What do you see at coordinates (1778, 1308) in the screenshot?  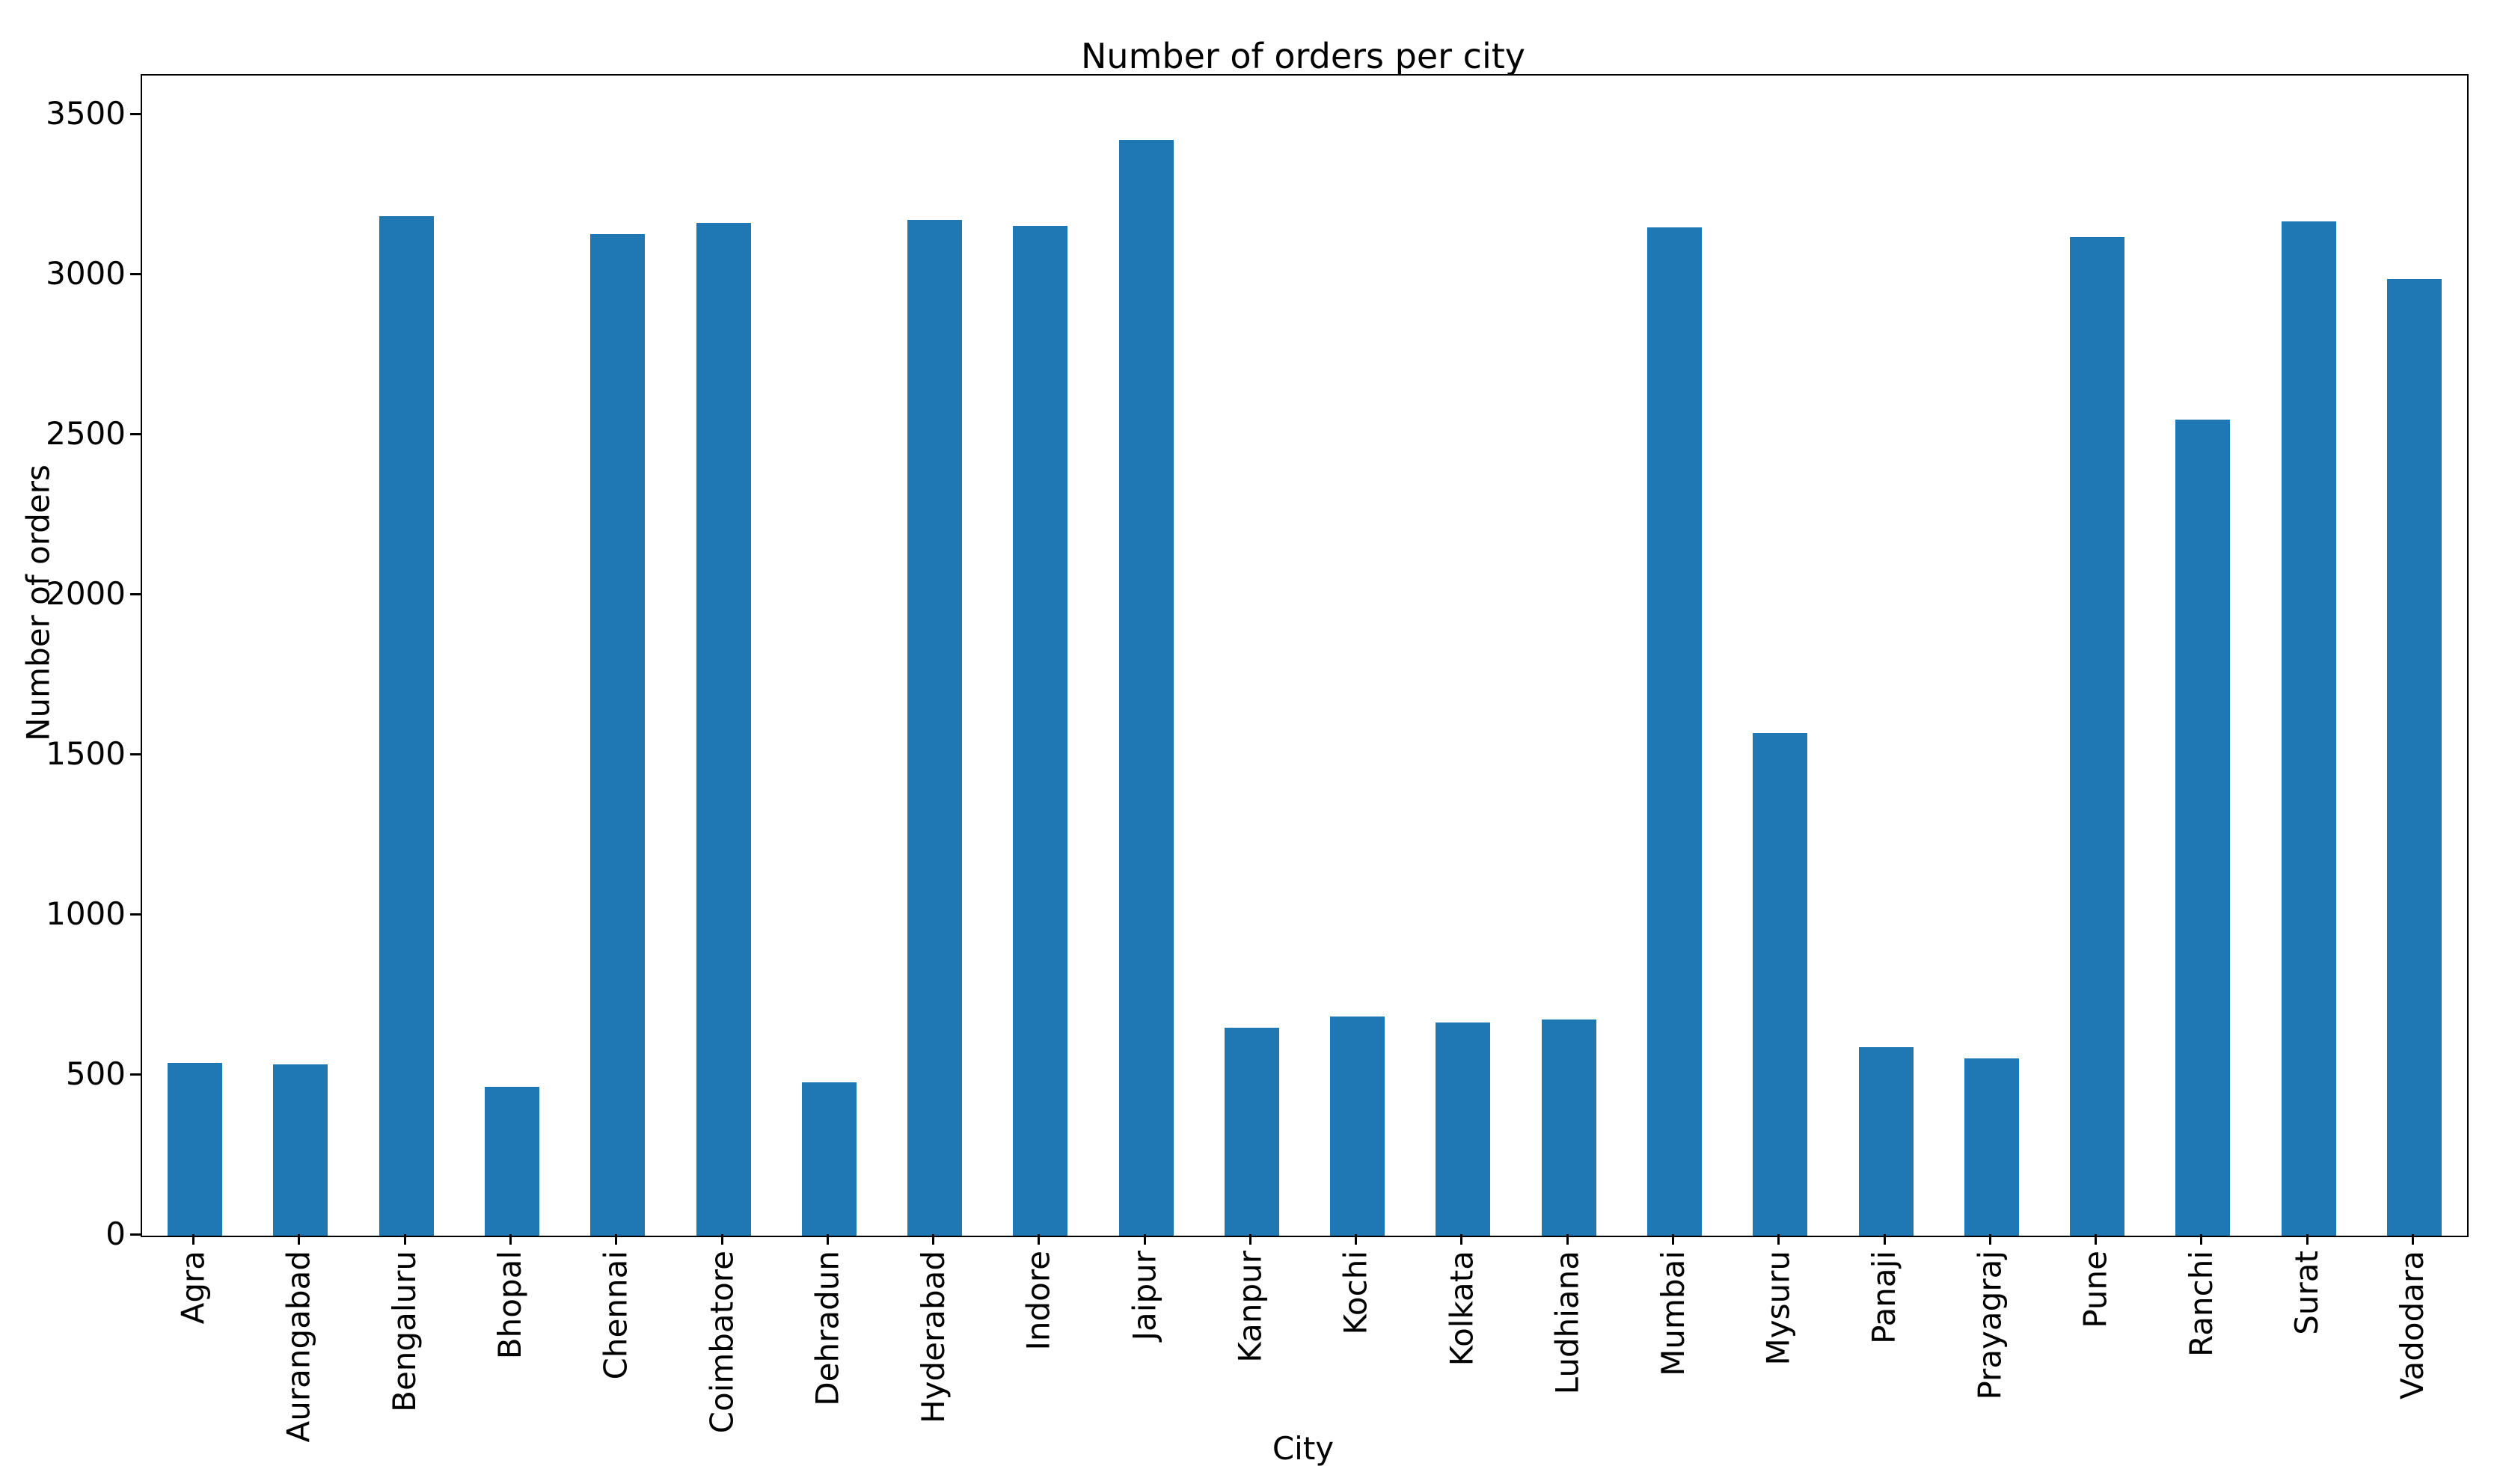 I see `x-tick-label-mysuru: Mysuru` at bounding box center [1778, 1308].